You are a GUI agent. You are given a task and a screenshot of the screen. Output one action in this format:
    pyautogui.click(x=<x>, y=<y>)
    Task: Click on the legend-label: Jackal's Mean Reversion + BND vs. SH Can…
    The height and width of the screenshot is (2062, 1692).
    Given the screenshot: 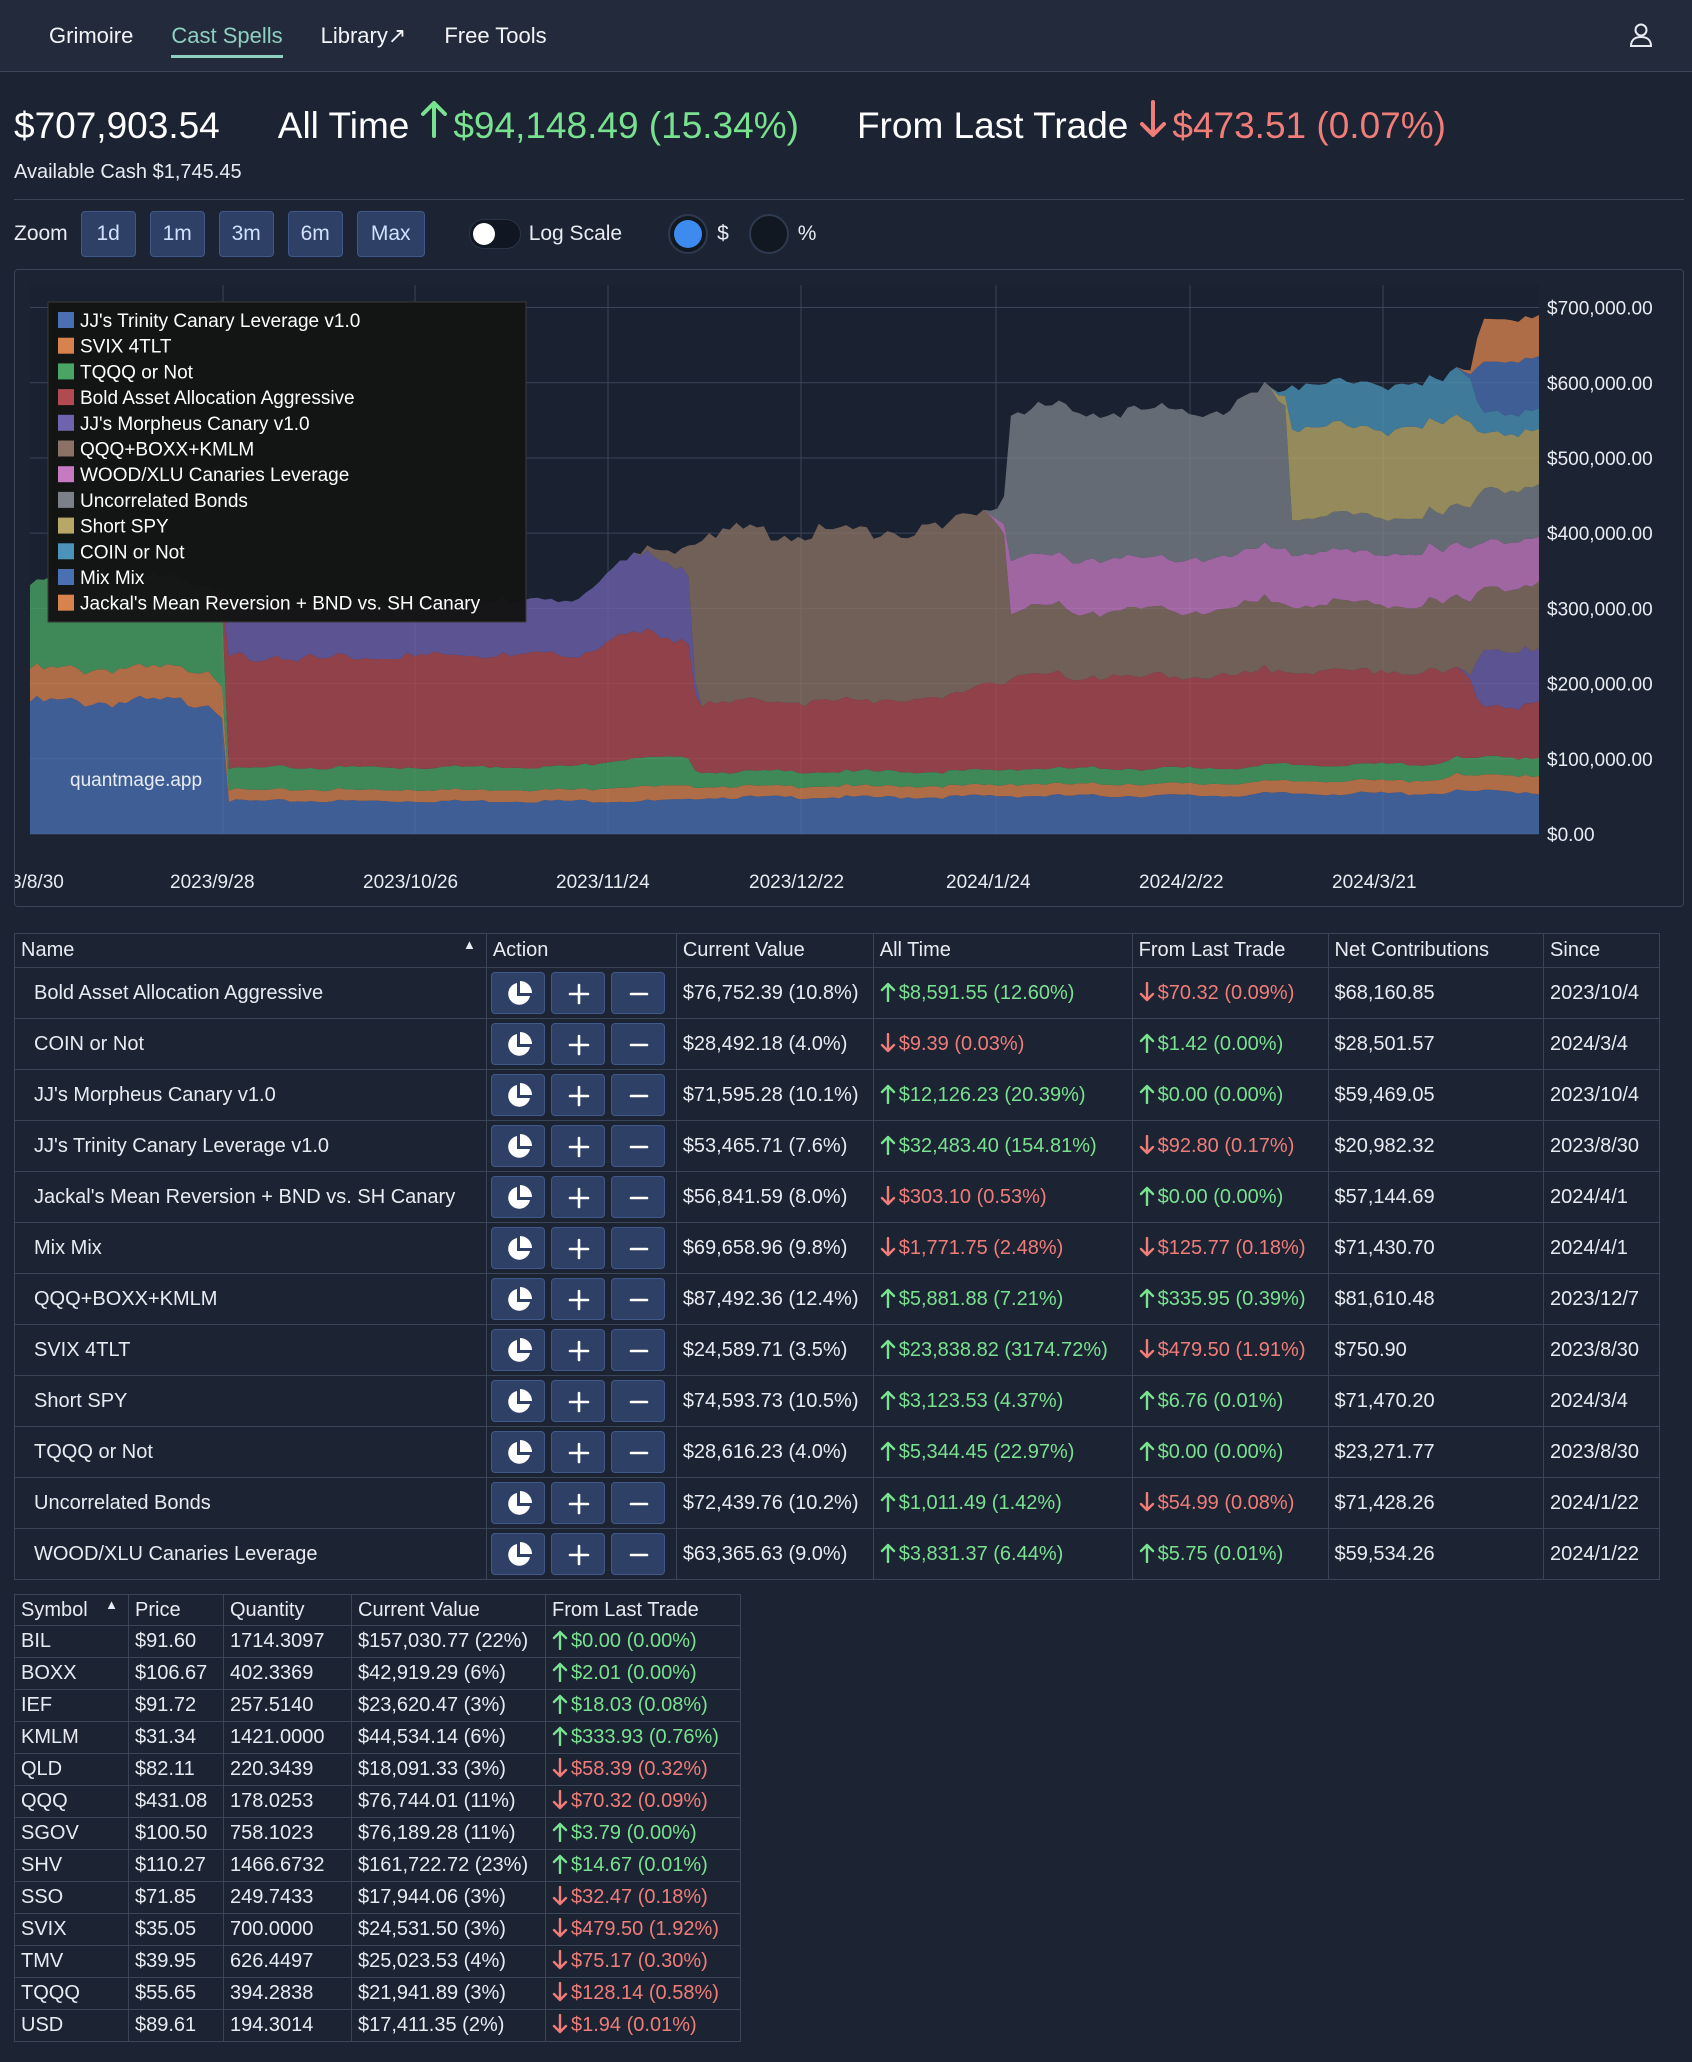 What is the action you would take?
    pyautogui.click(x=280, y=604)
    